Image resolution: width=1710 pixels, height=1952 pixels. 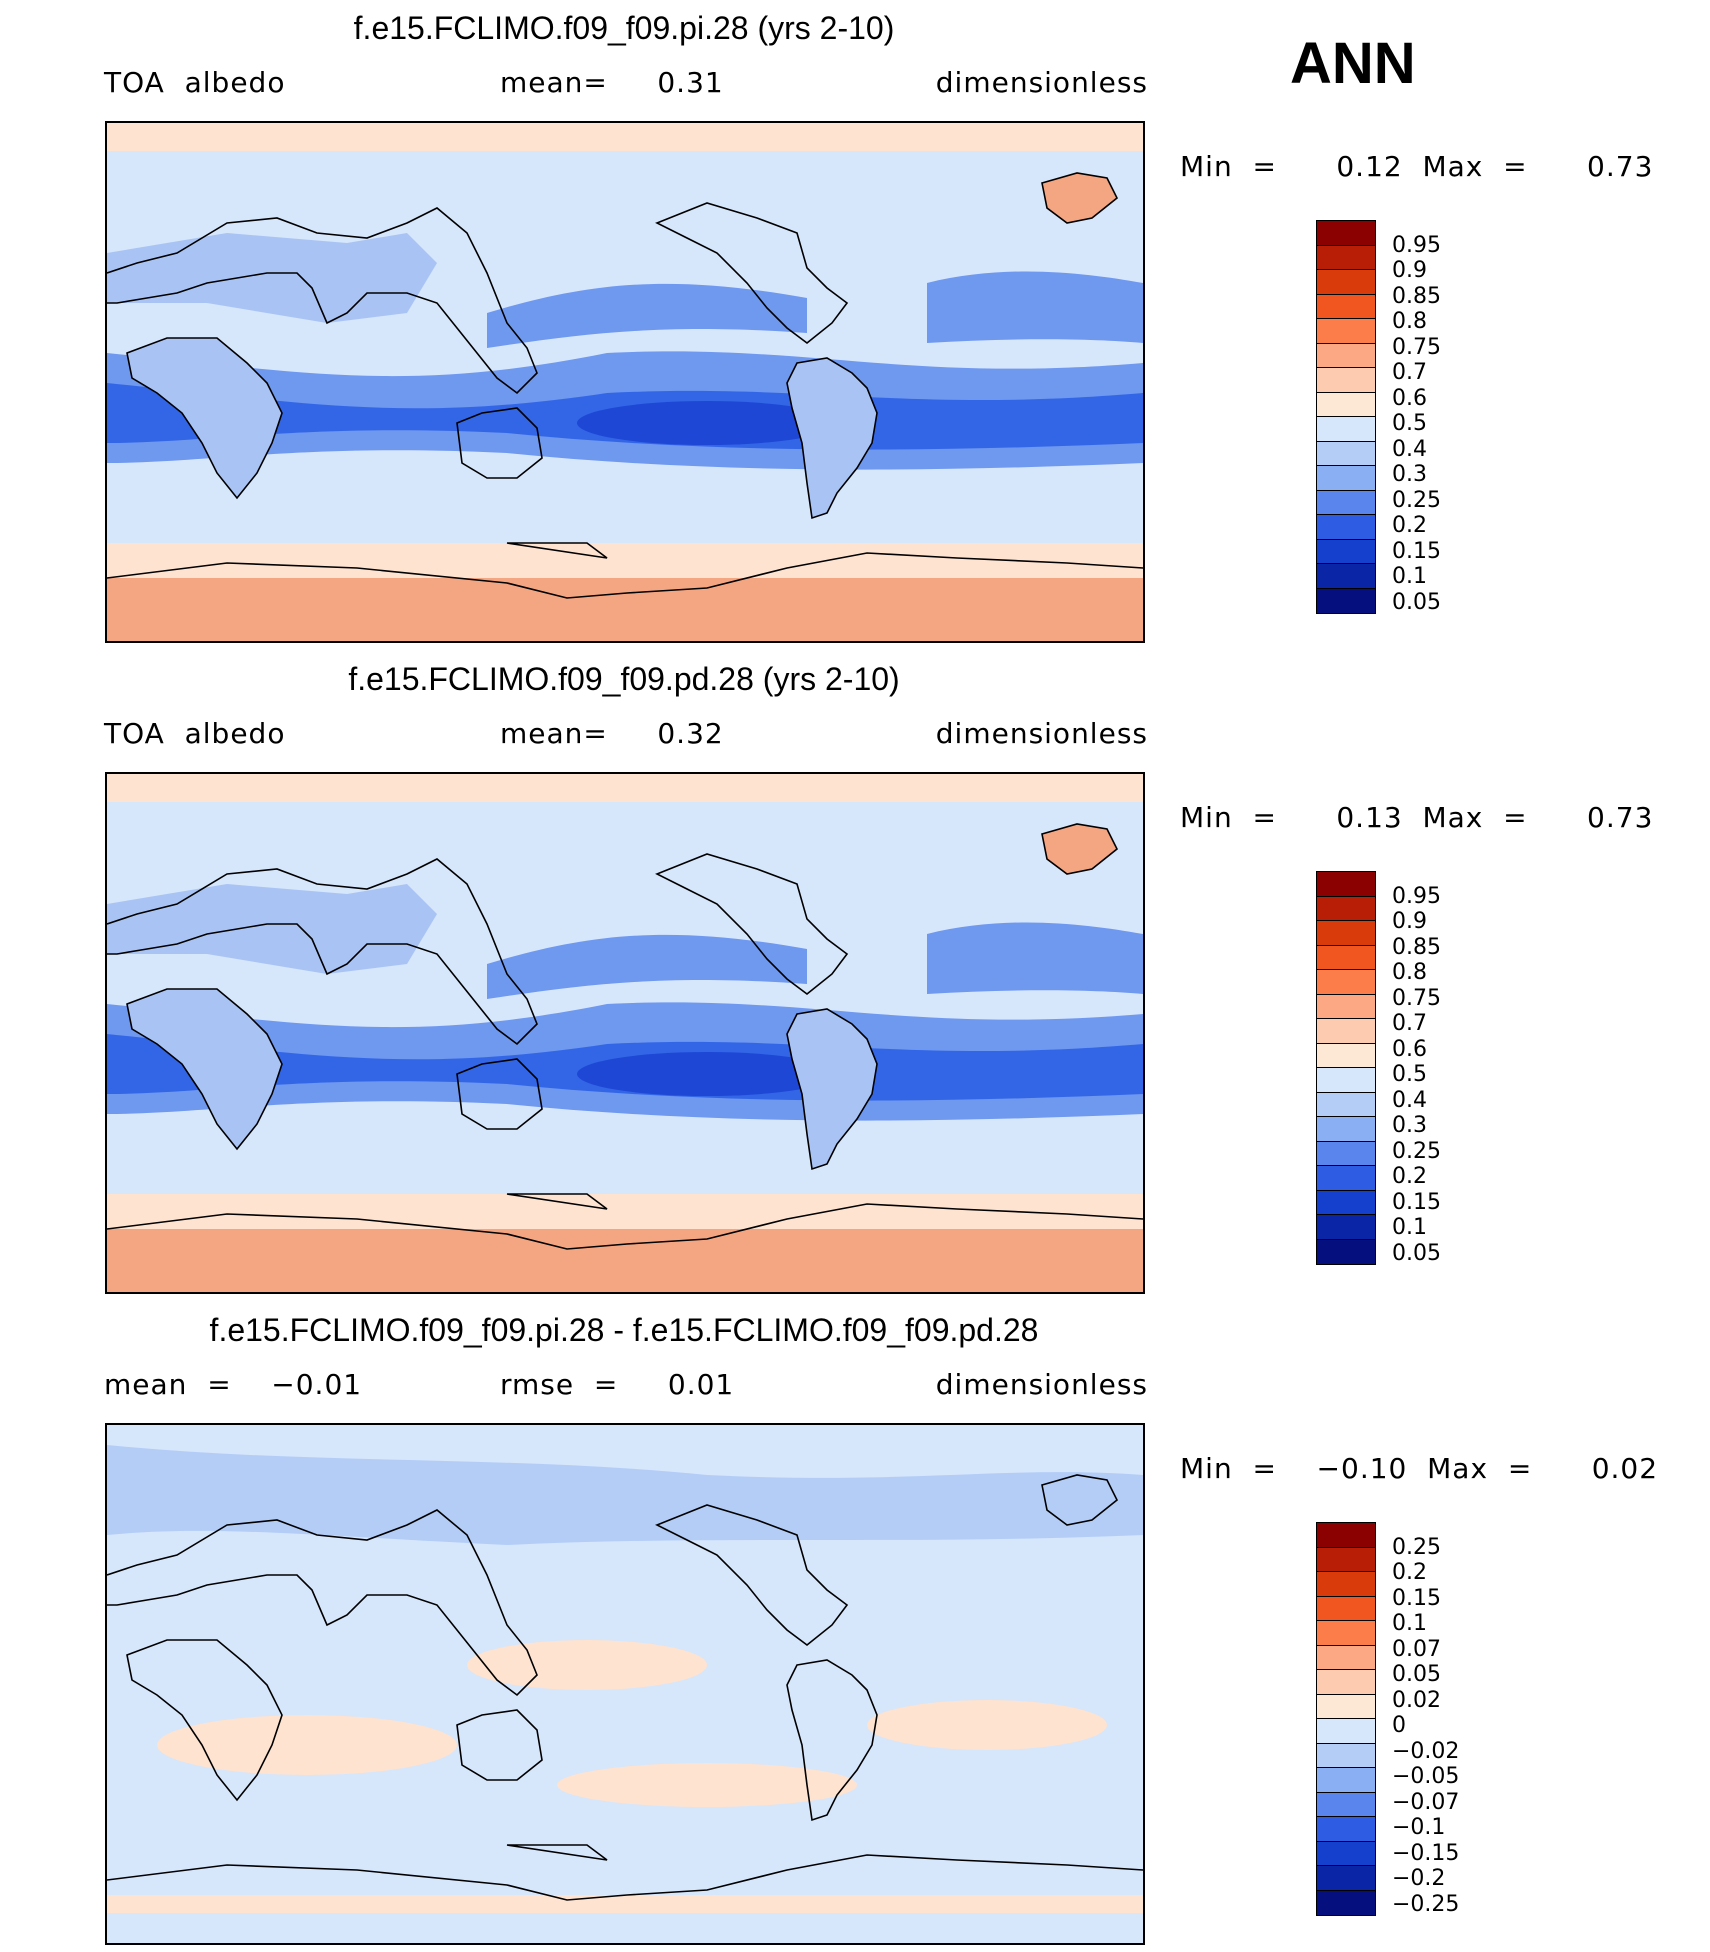 I want to click on min-max-label: Min = 0.12 Max = 0.73, so click(x=1417, y=166).